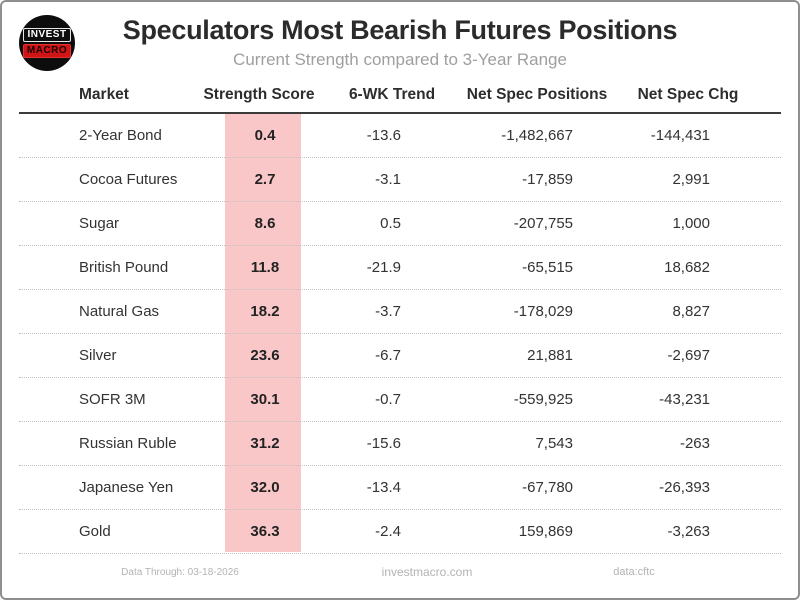  What do you see at coordinates (265, 487) in the screenshot?
I see `strength-score-cell: 32.0` at bounding box center [265, 487].